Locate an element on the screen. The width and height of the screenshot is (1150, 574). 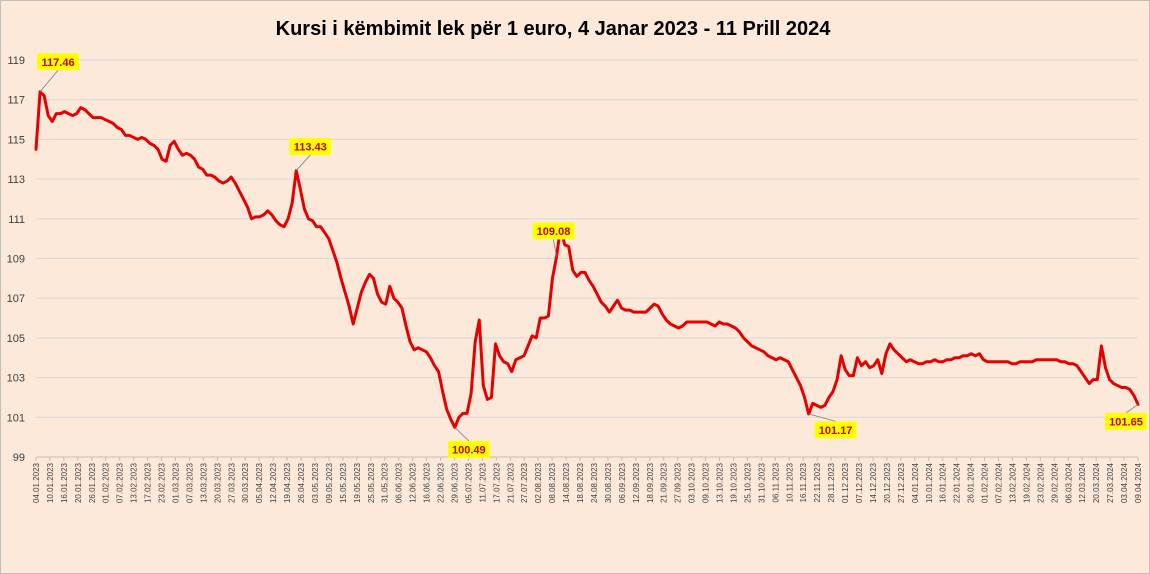
y-tick-label: 119 is located at coordinates (16, 61).